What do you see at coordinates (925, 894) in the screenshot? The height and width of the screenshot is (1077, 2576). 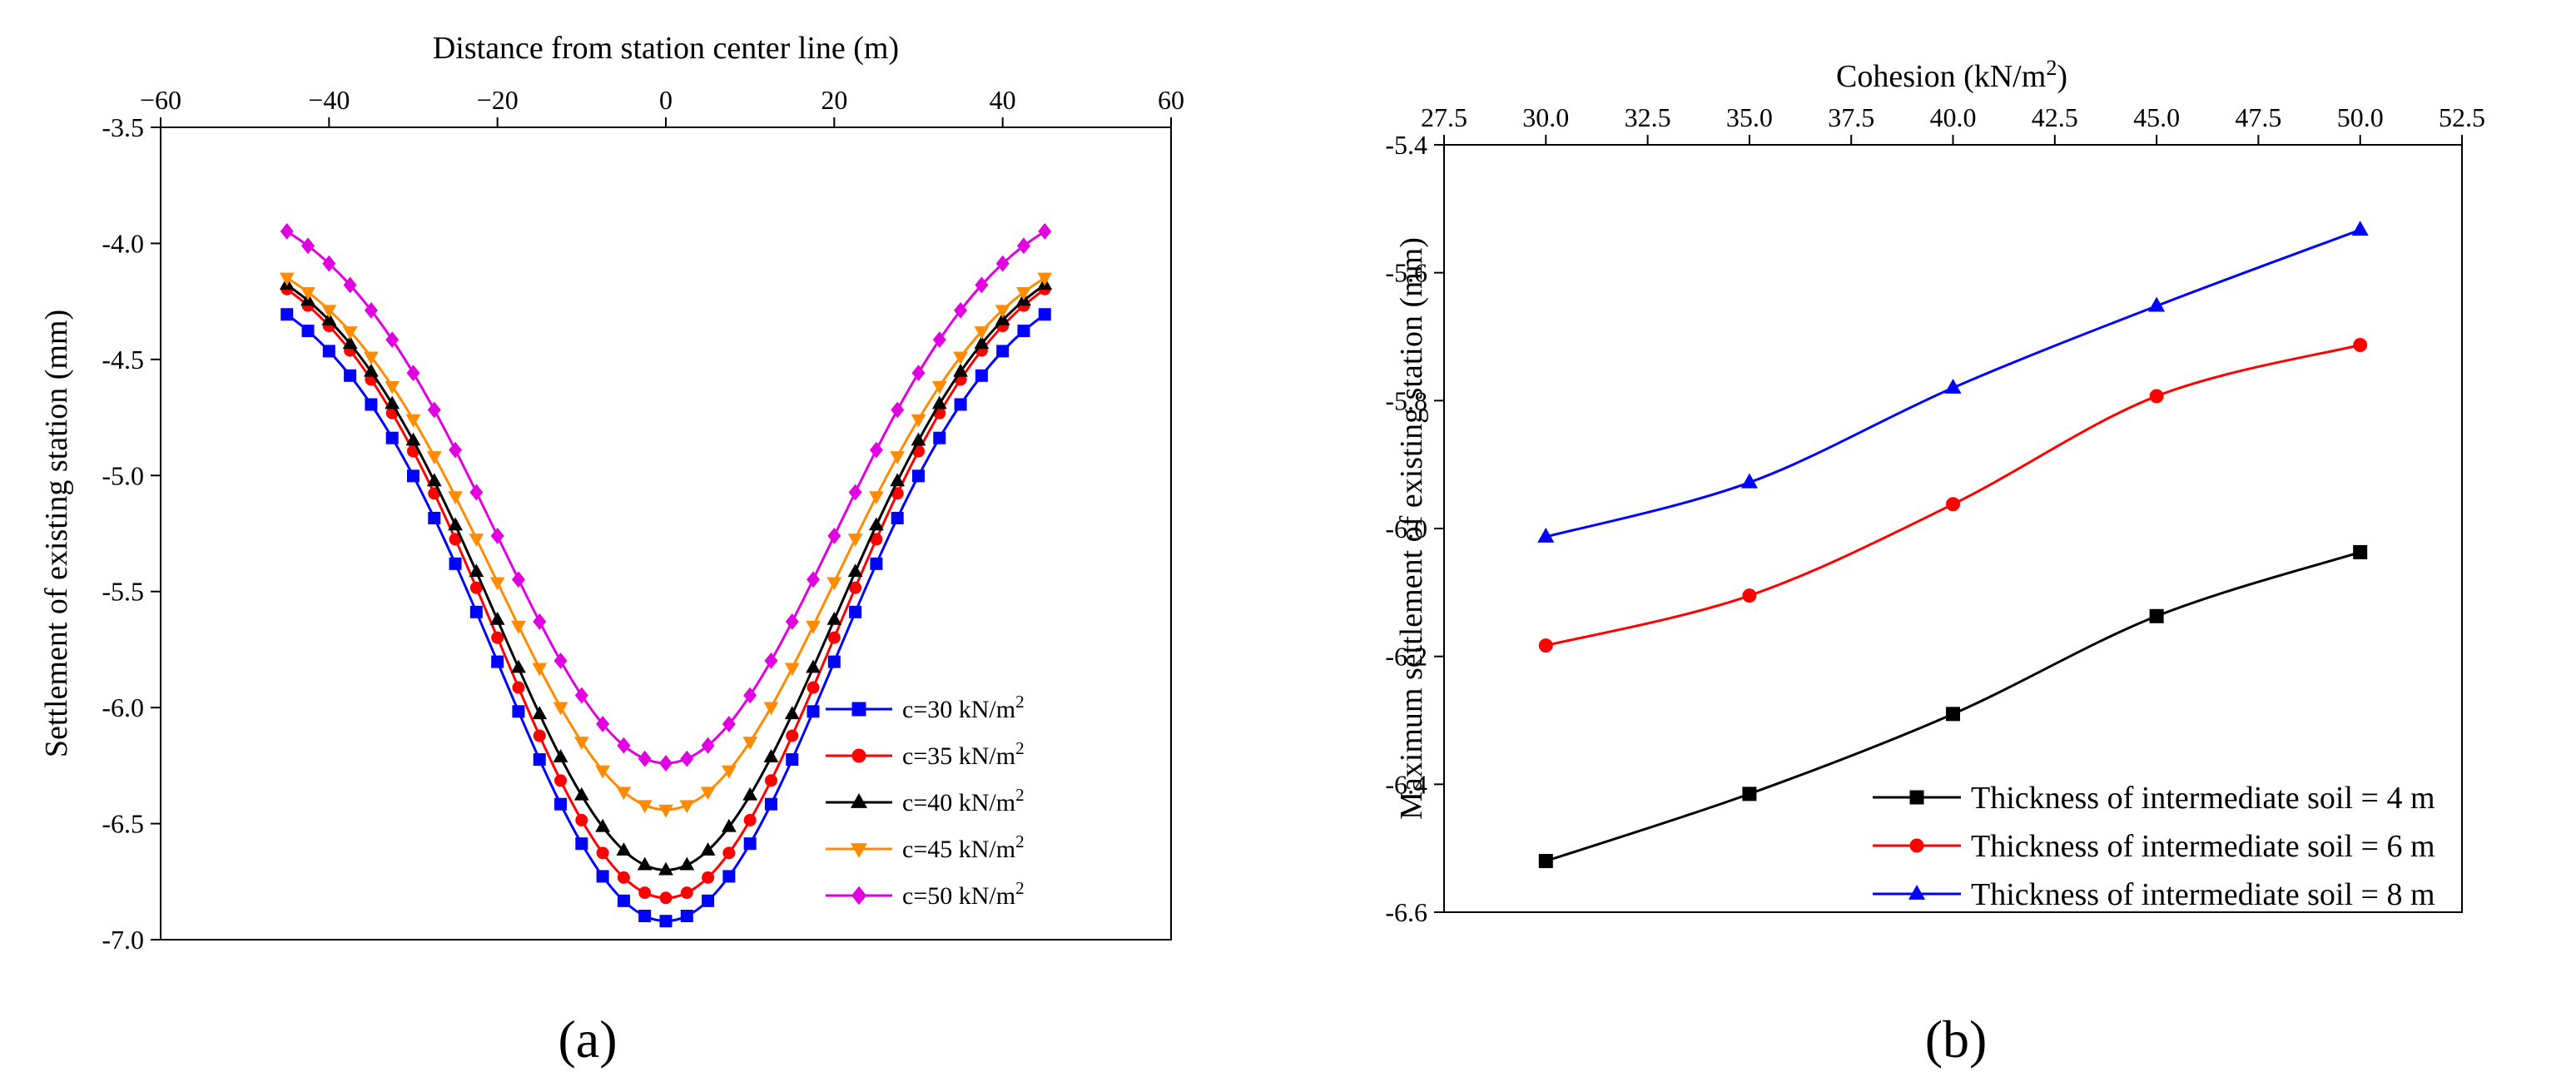 I see `chart-a-legend-entry-5: c=50 kN/m2` at bounding box center [925, 894].